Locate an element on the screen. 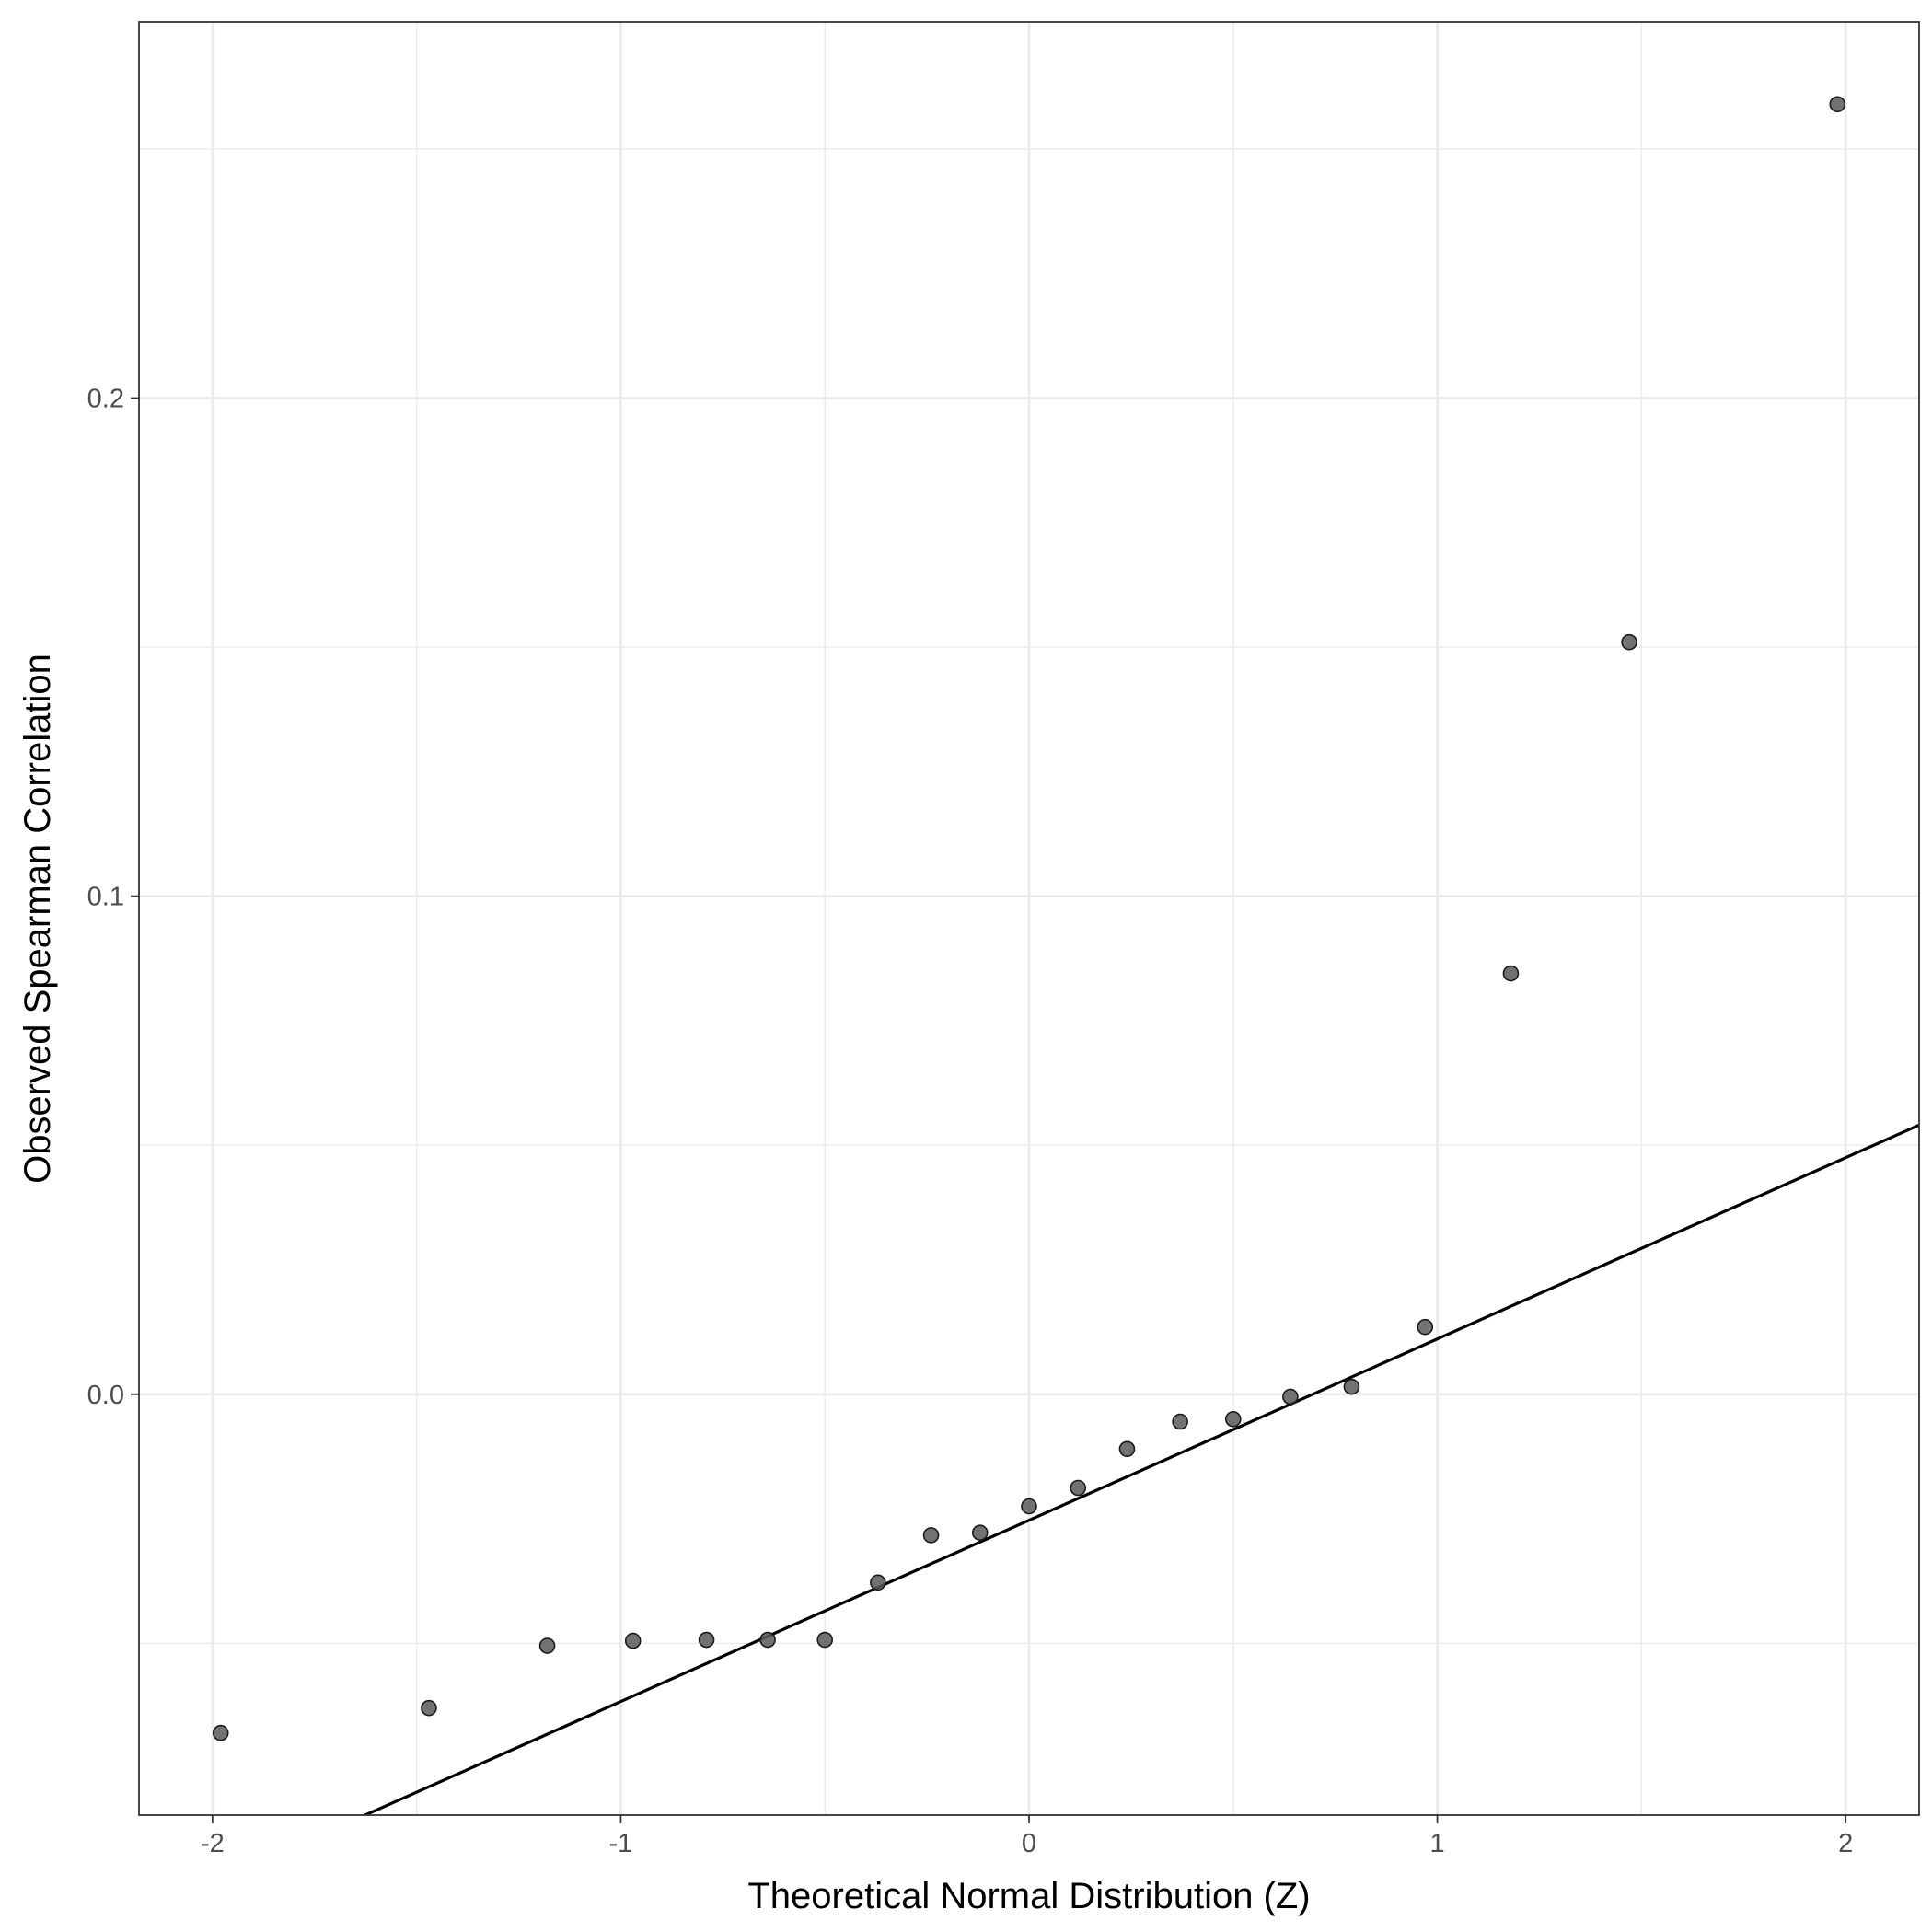 This screenshot has width=1932, height=1932. x-tick-label: -2 is located at coordinates (213, 1844).